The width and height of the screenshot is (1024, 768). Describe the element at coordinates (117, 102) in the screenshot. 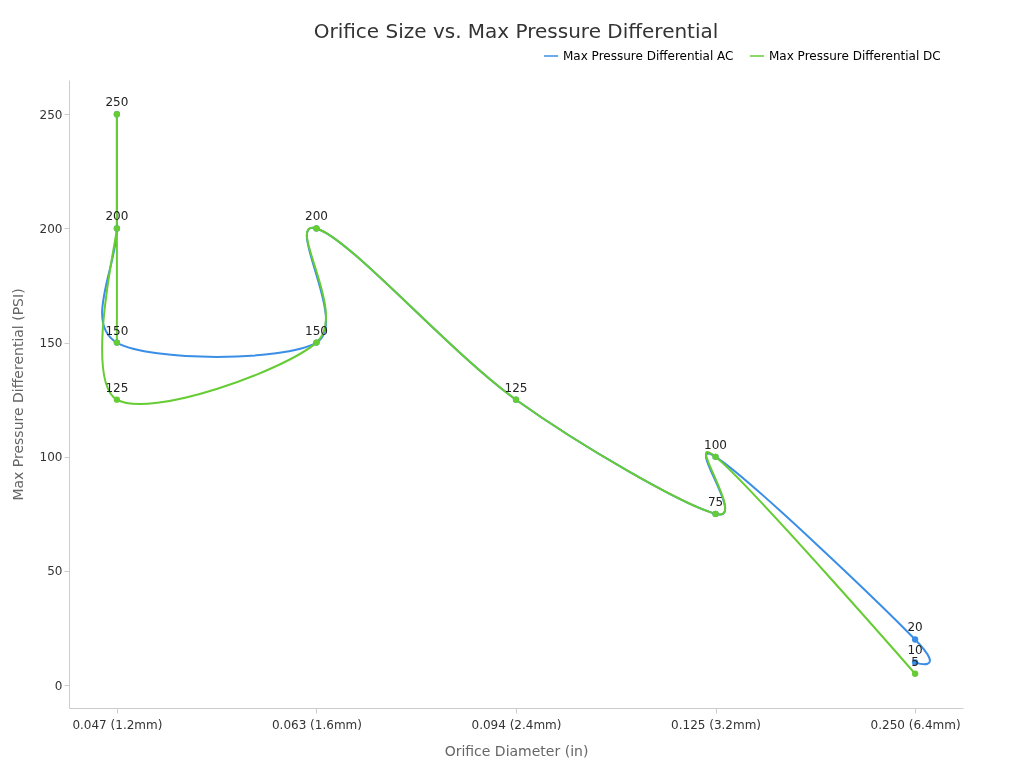

I see `data-label: 250` at that location.